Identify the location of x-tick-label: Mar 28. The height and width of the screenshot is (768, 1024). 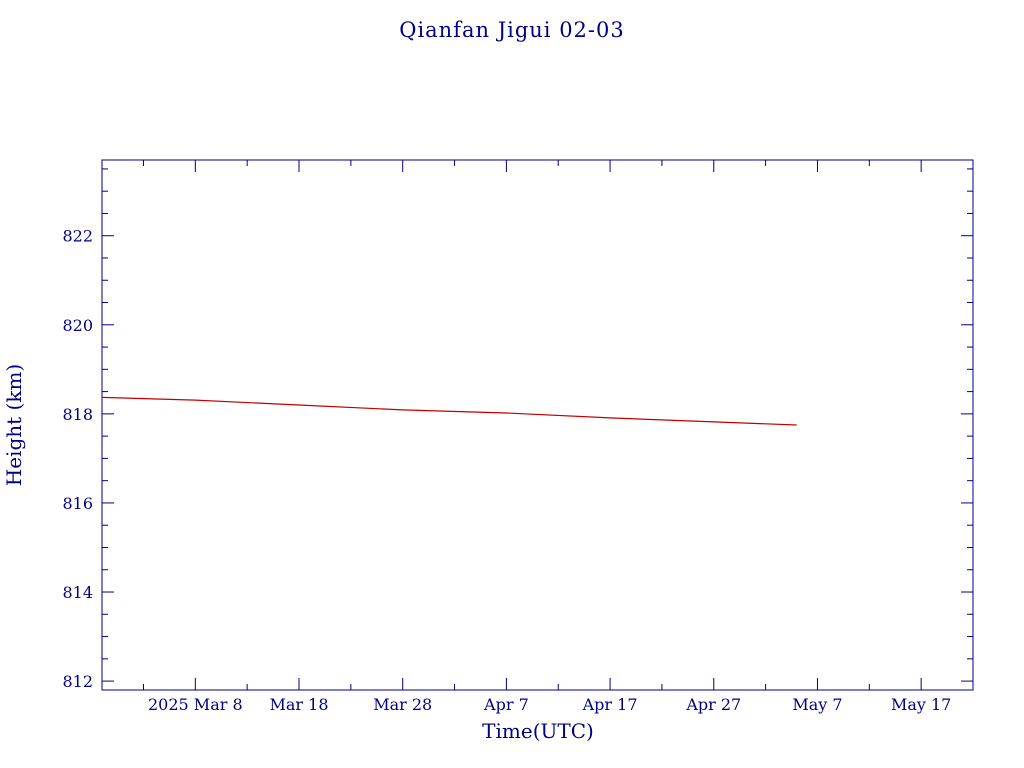
(402, 704).